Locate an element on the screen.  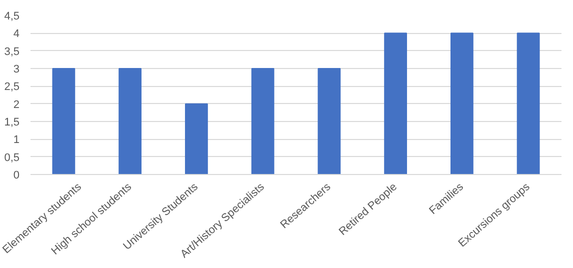
y-tick-label: 4 is located at coordinates (16, 34).